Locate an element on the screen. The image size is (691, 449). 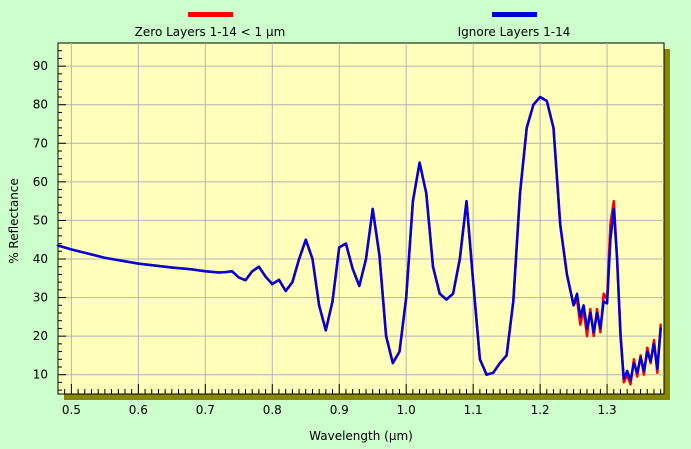
y-tick-label: 50 is located at coordinates (40, 220).